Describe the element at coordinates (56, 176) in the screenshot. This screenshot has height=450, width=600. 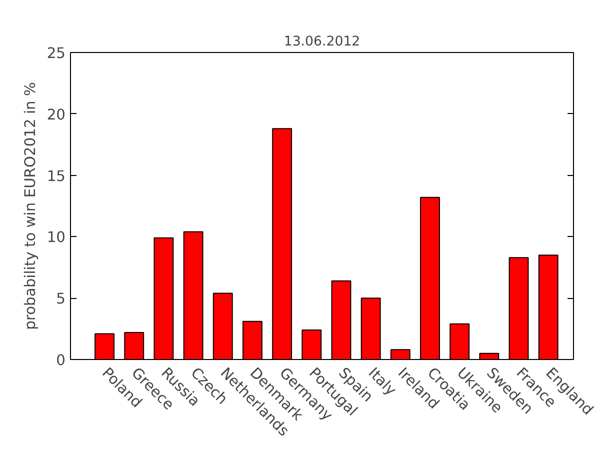
I see `y-tick-label: 15` at that location.